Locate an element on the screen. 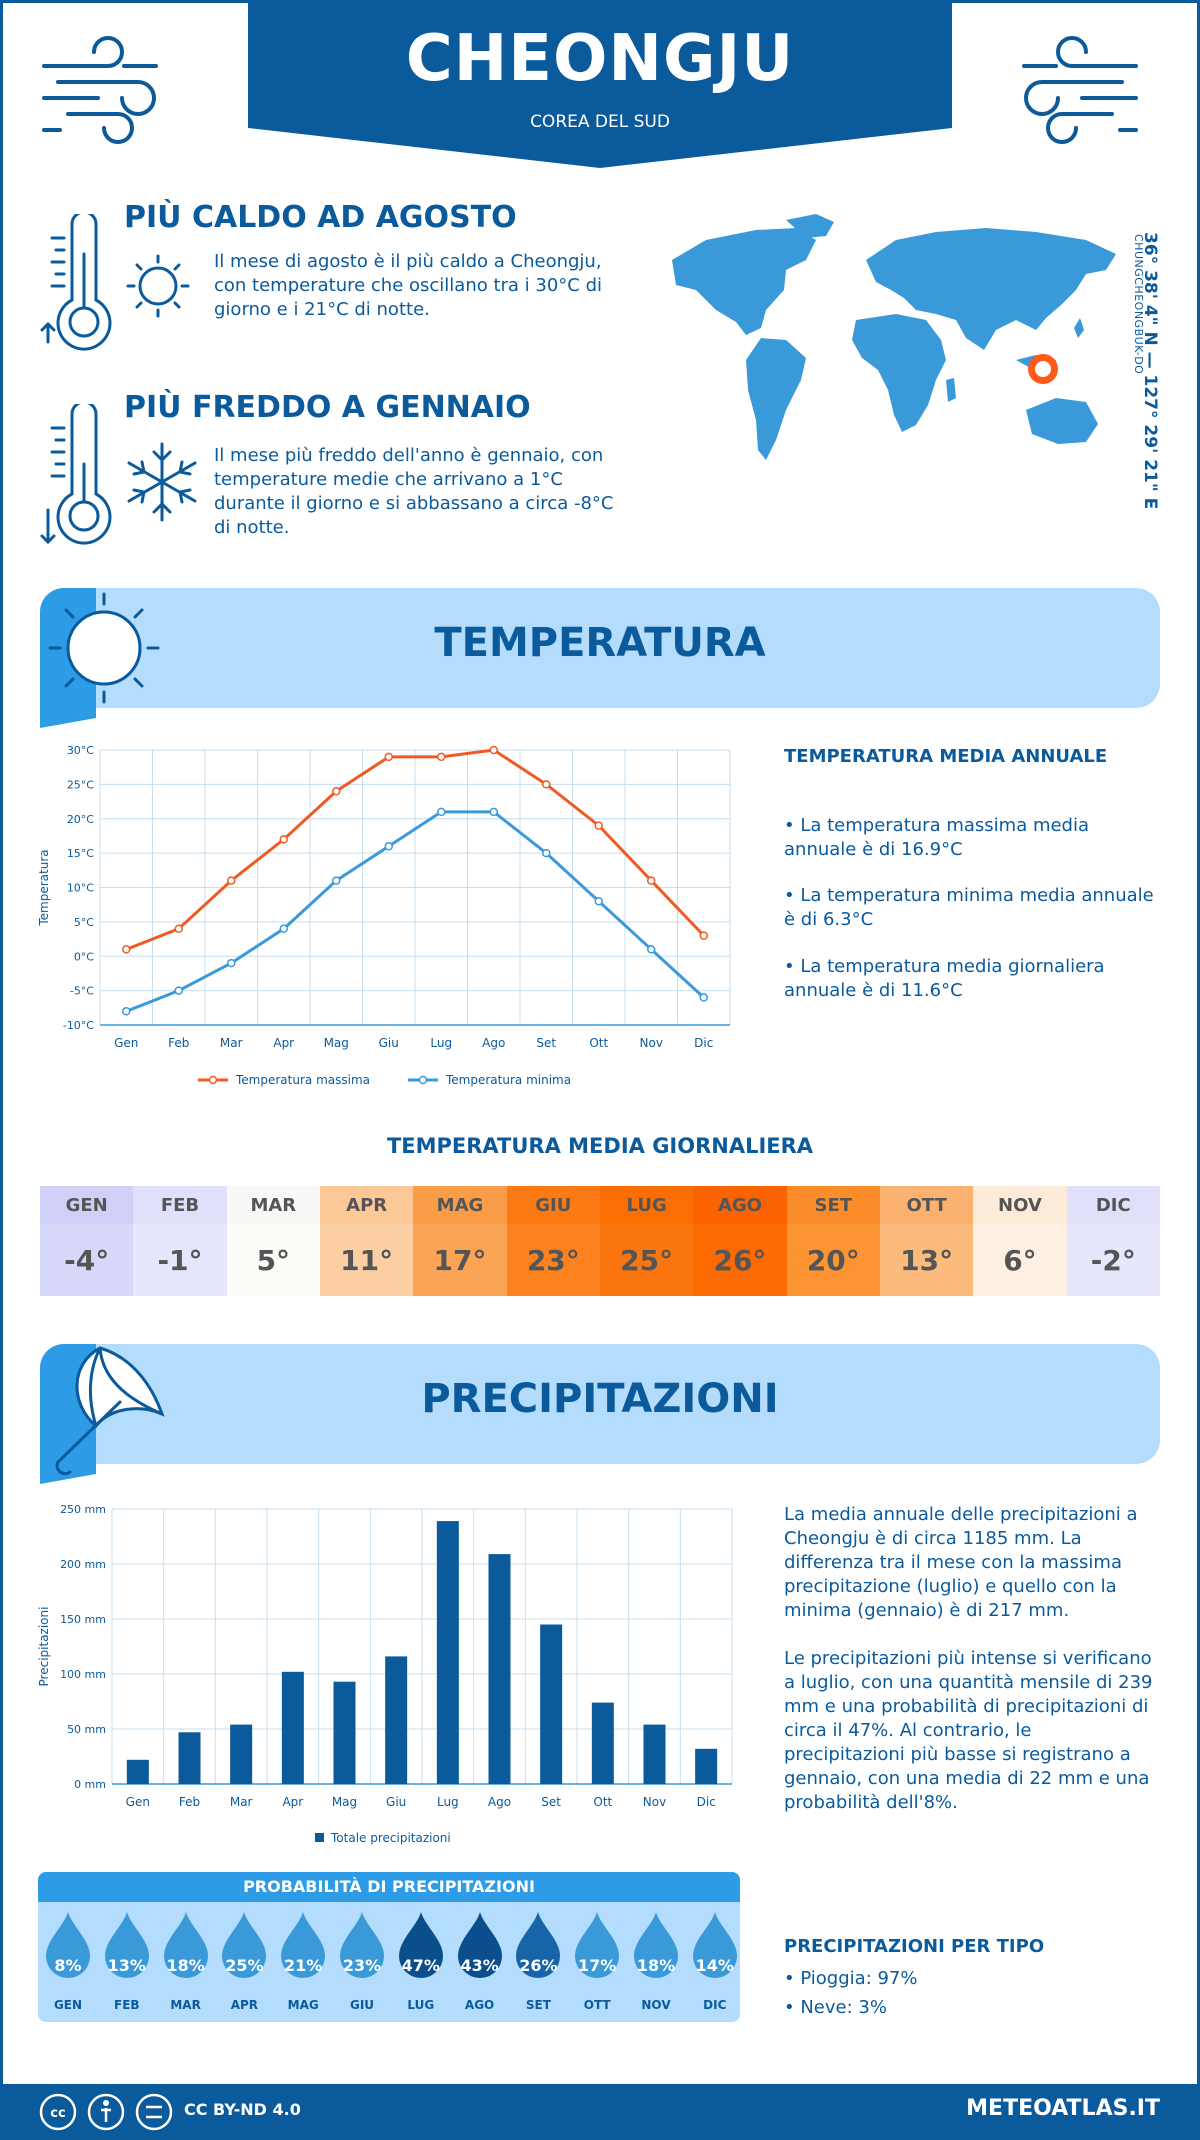 This screenshot has width=1200, height=2140. daily-temperature-value: 20° is located at coordinates (833, 1260).